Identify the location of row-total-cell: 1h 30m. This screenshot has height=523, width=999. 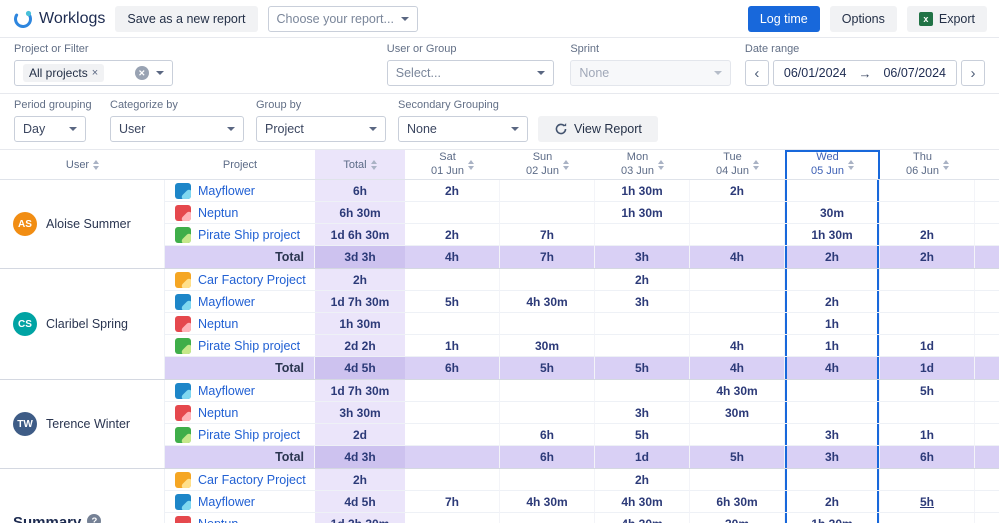
(360, 324).